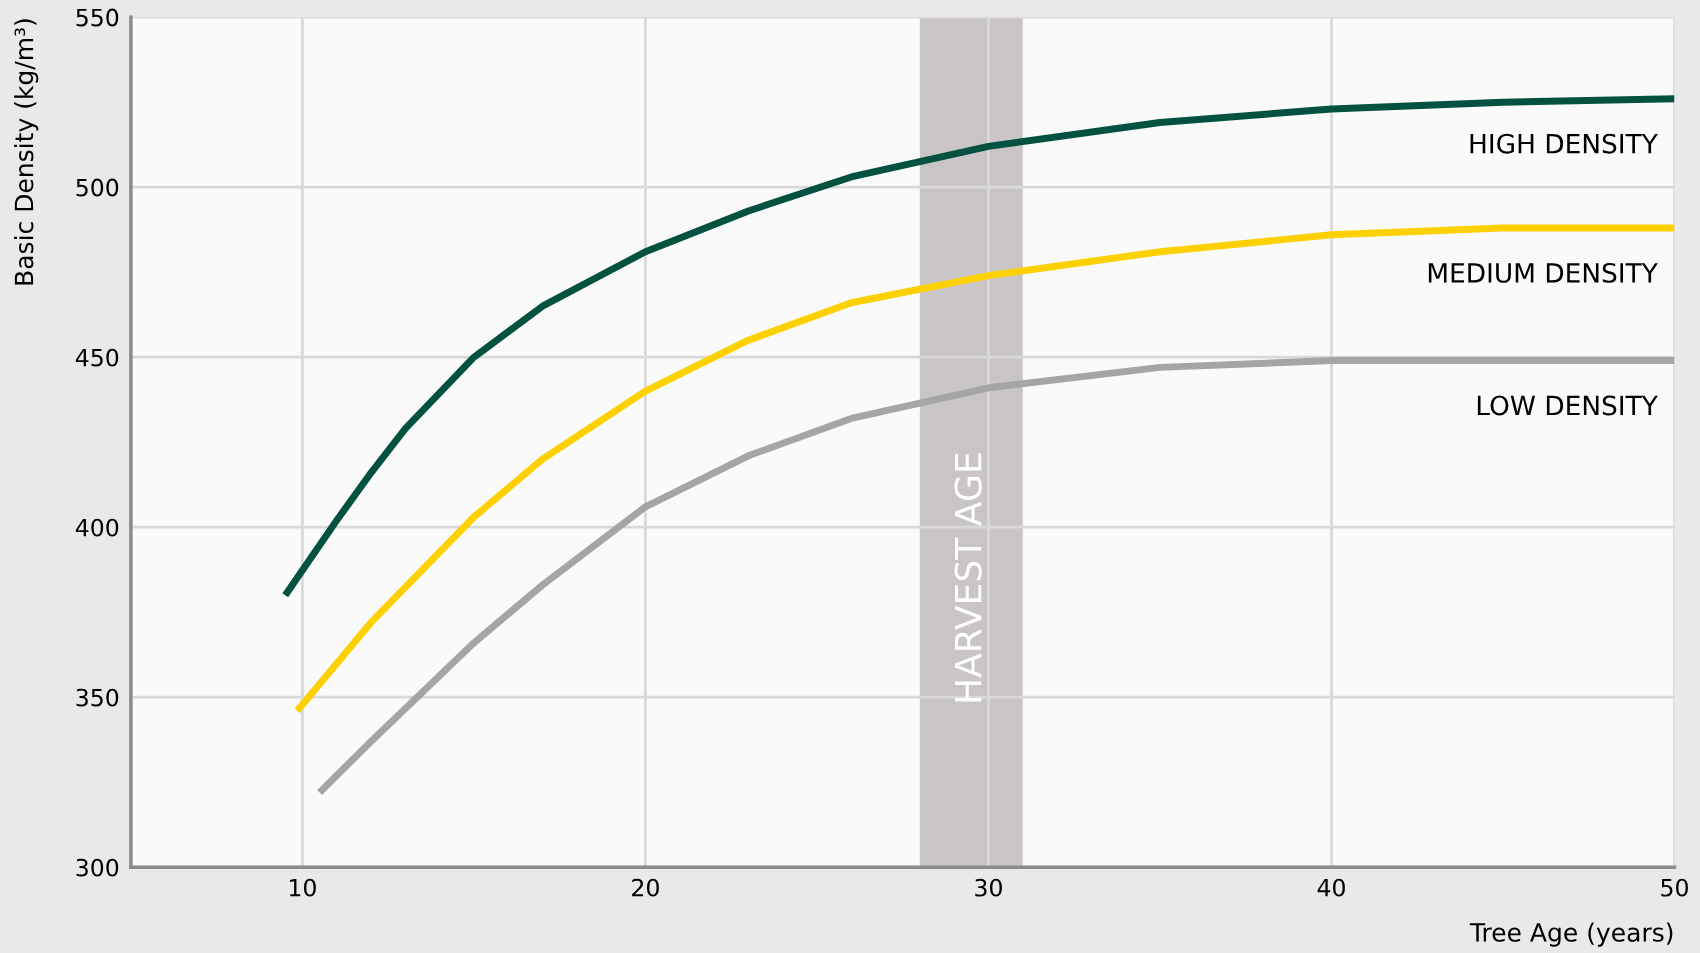  What do you see at coordinates (97, 17) in the screenshot?
I see `y-tick-label: 550` at bounding box center [97, 17].